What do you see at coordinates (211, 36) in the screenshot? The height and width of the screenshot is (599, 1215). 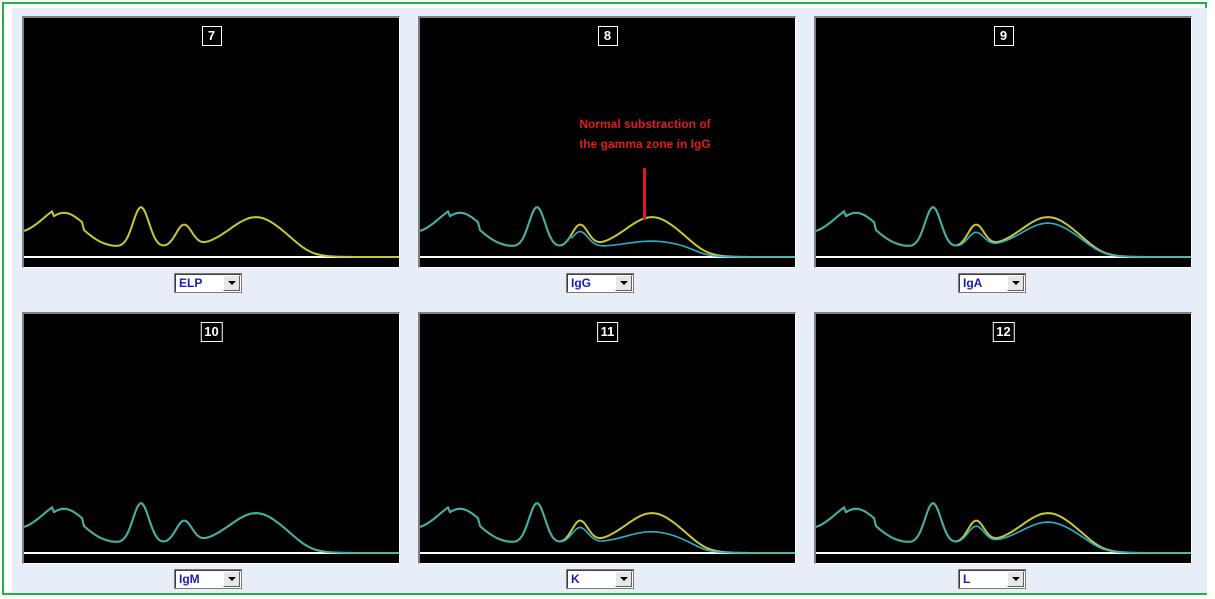 I see `panel-number-badge: 7` at bounding box center [211, 36].